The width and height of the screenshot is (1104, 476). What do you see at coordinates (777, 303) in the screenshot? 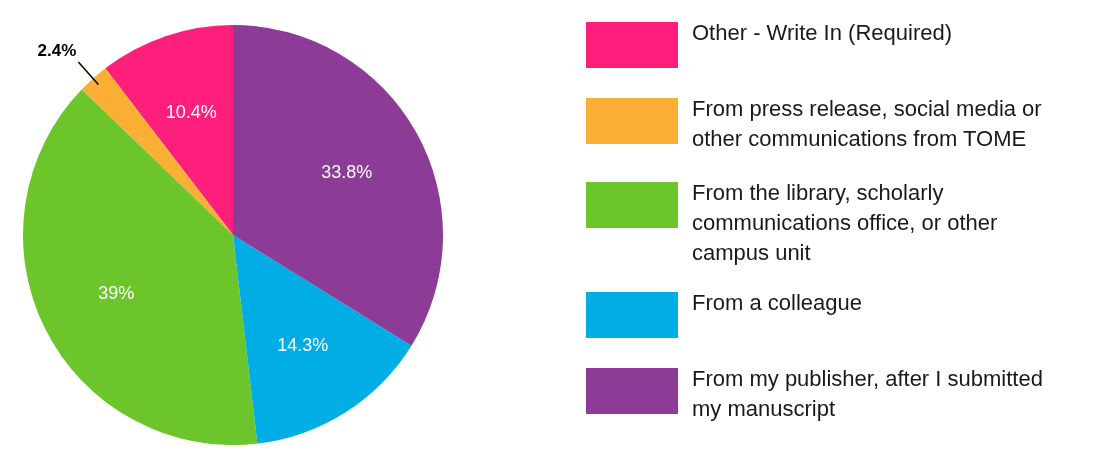
I see `legend-label: From a colleague` at bounding box center [777, 303].